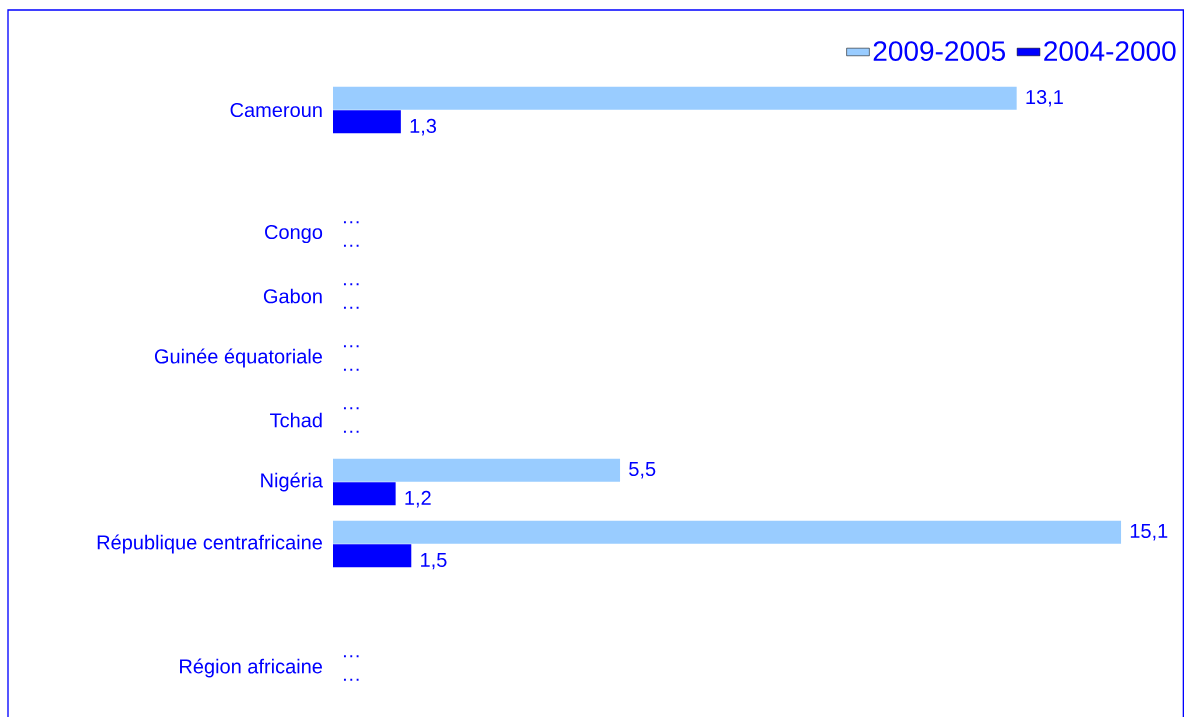 The width and height of the screenshot is (1184, 717). Describe the element at coordinates (276, 110) in the screenshot. I see `y-tick-label: Cameroun` at that location.